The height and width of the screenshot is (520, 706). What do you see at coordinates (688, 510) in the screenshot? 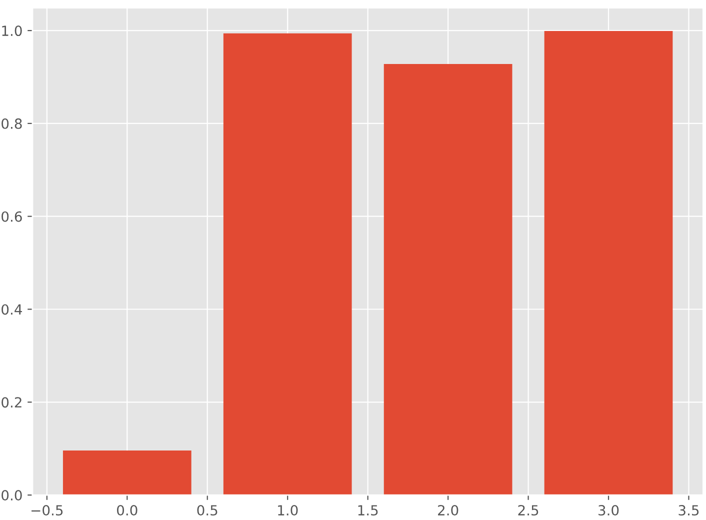
I see `x-tick-label: 3.5` at bounding box center [688, 510].